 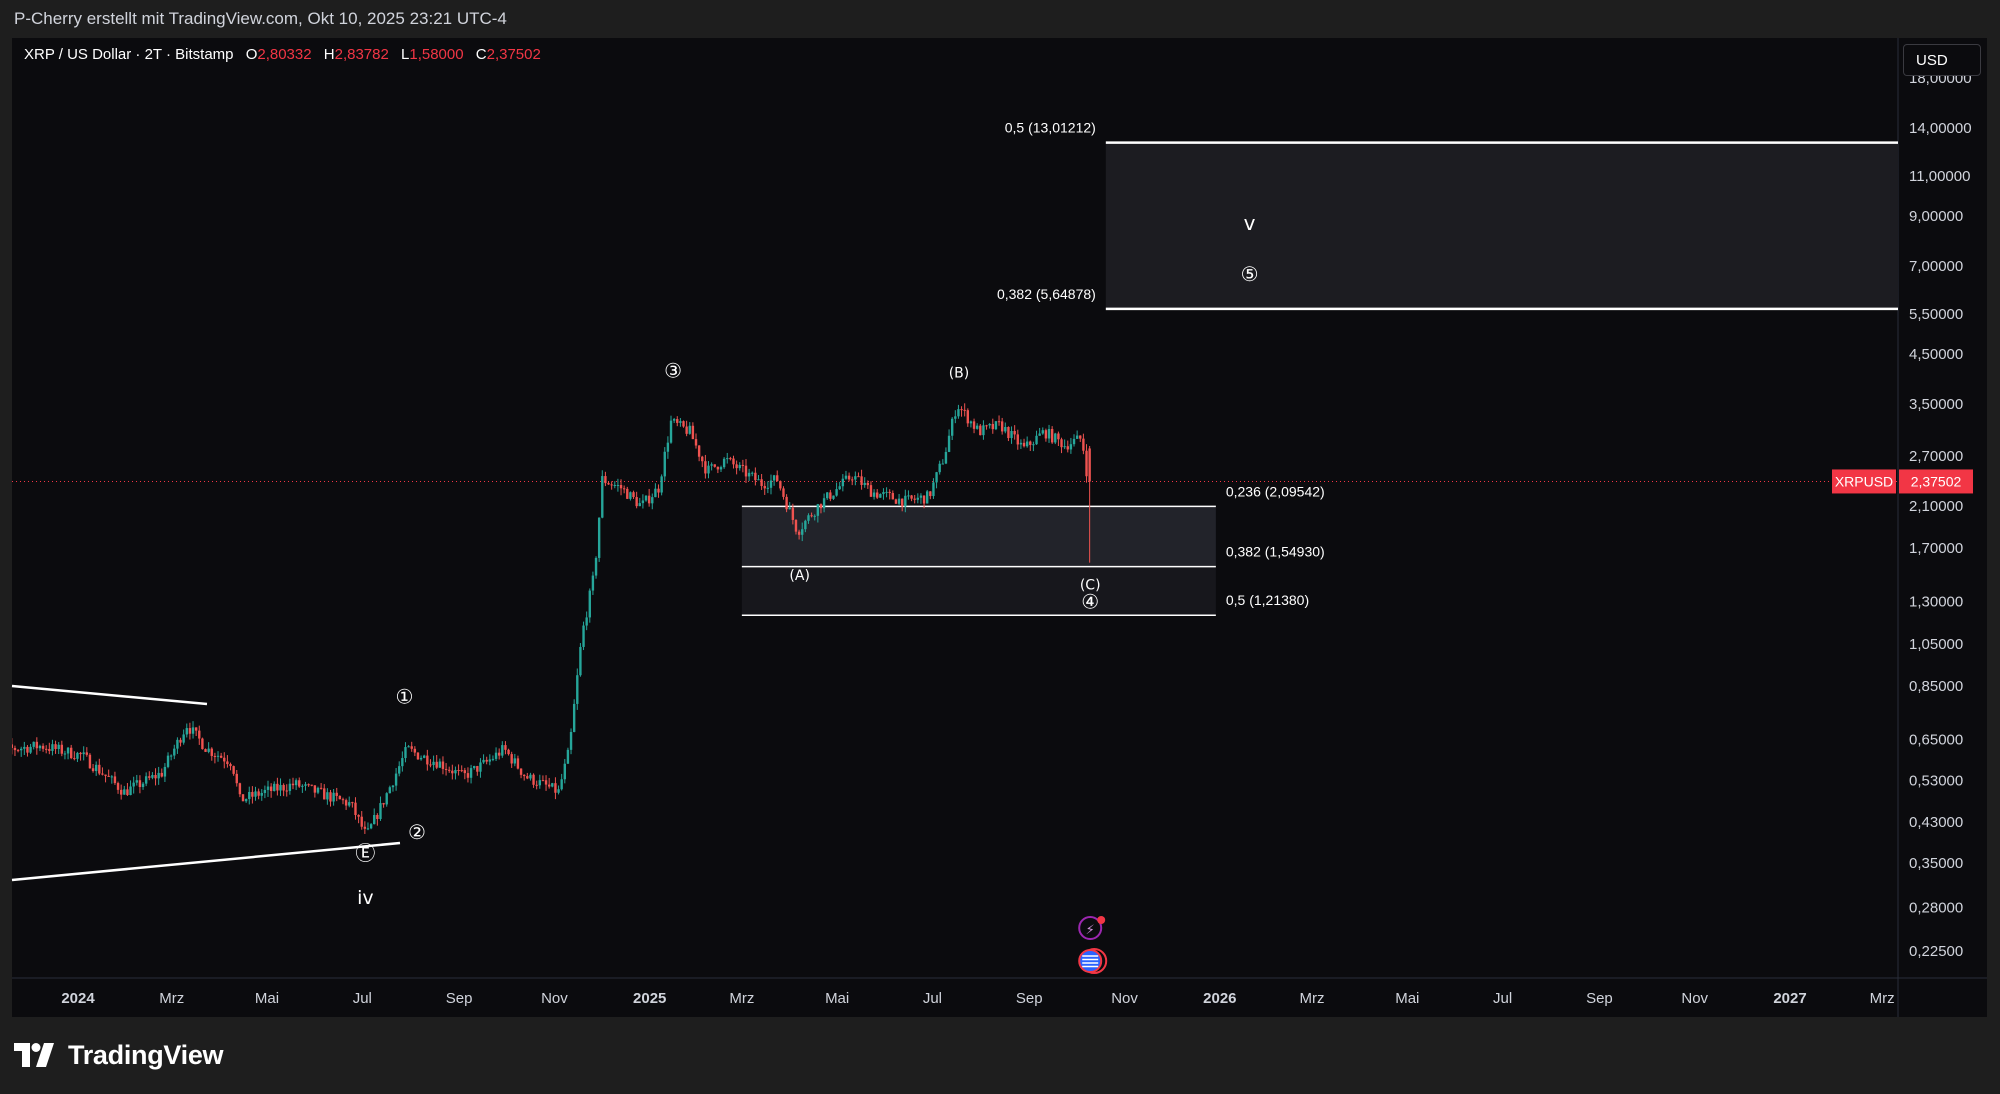 What do you see at coordinates (1864, 481) in the screenshot?
I see `symbol-tag` at bounding box center [1864, 481].